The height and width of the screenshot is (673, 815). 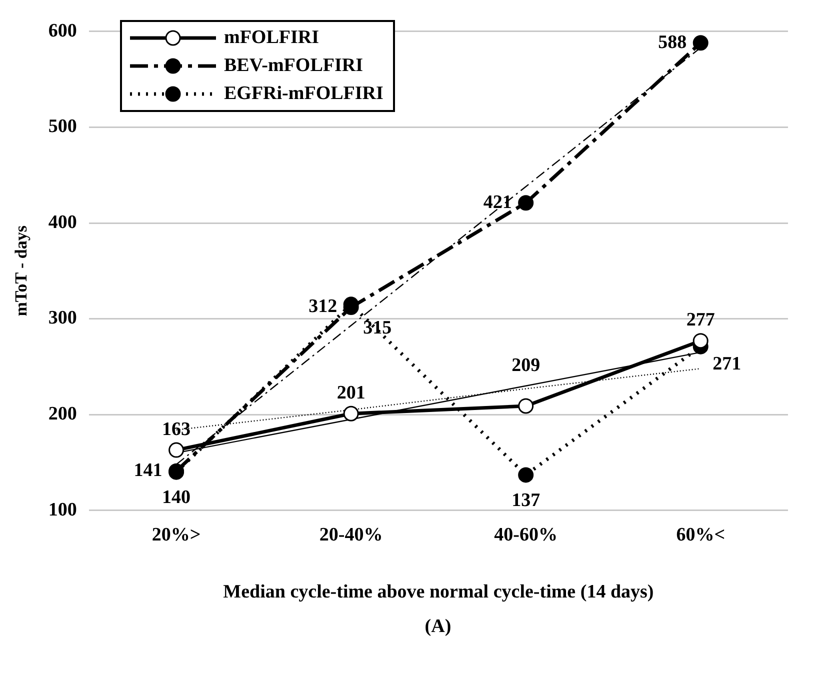 I want to click on y-tick-label: 200, so click(x=62, y=414).